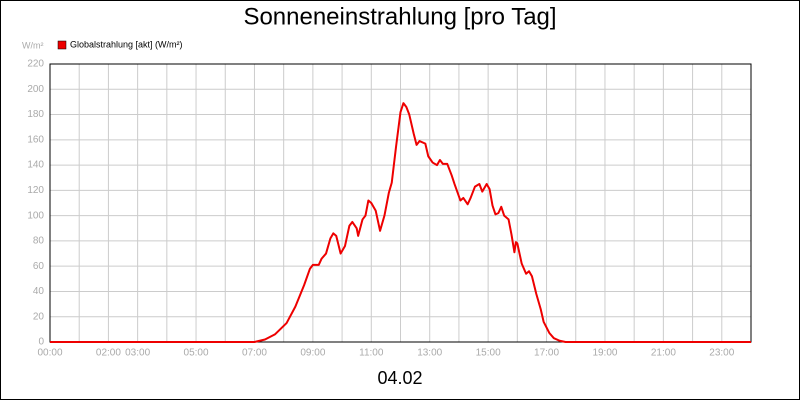 The height and width of the screenshot is (400, 800). What do you see at coordinates (254, 353) in the screenshot?
I see `x-tick-label: 07:00` at bounding box center [254, 353].